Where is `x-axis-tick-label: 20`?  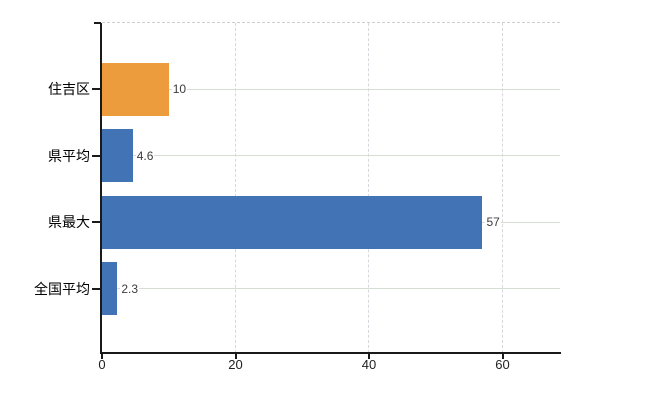
x-axis-tick-label: 20 is located at coordinates (235, 364).